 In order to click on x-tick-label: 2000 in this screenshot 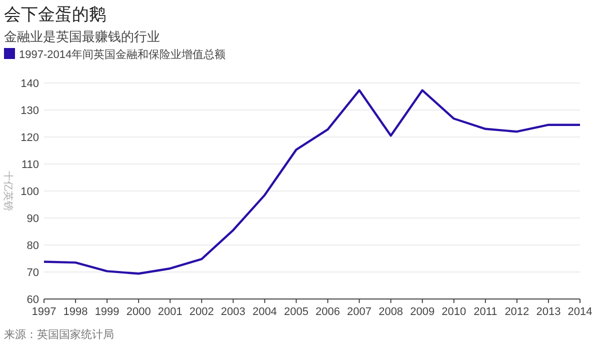, I will do `click(138, 312)`.